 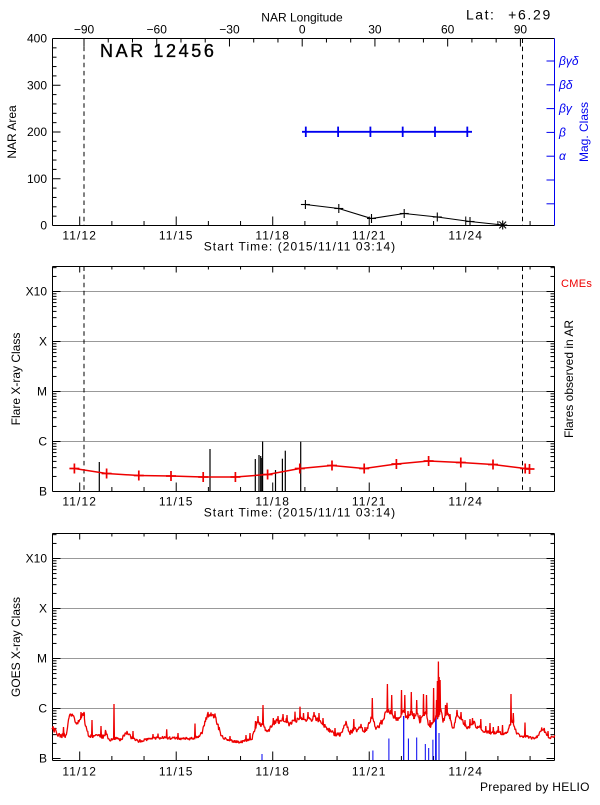 I want to click on svg-text: 200, so click(x=37, y=132).